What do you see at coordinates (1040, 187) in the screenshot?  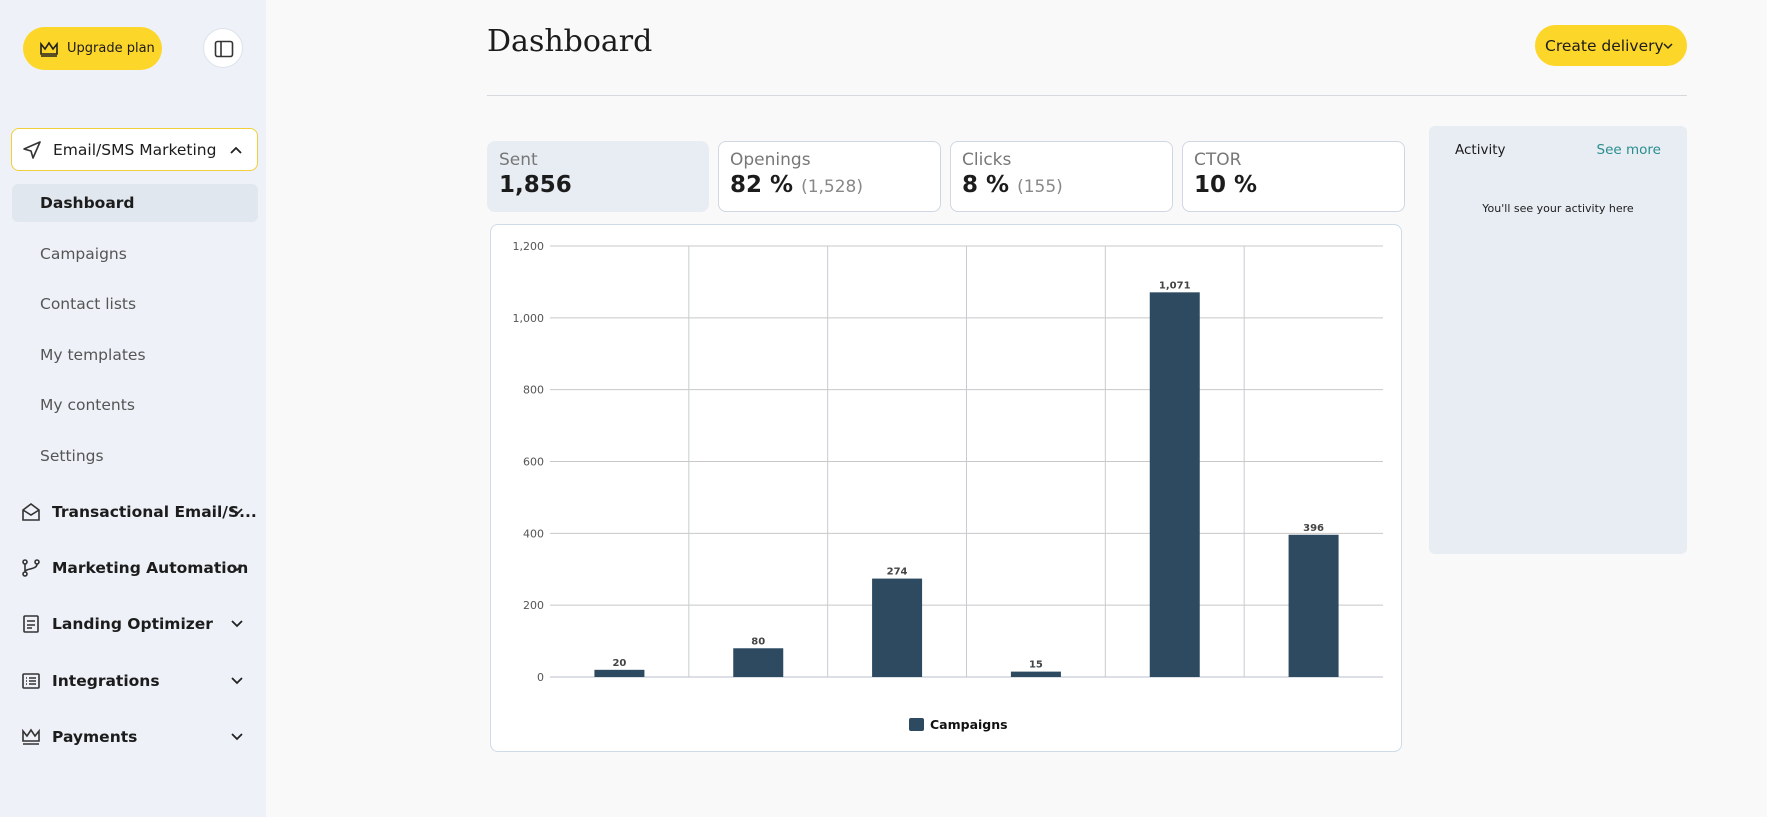 I see `stat-detail: (155)` at bounding box center [1040, 187].